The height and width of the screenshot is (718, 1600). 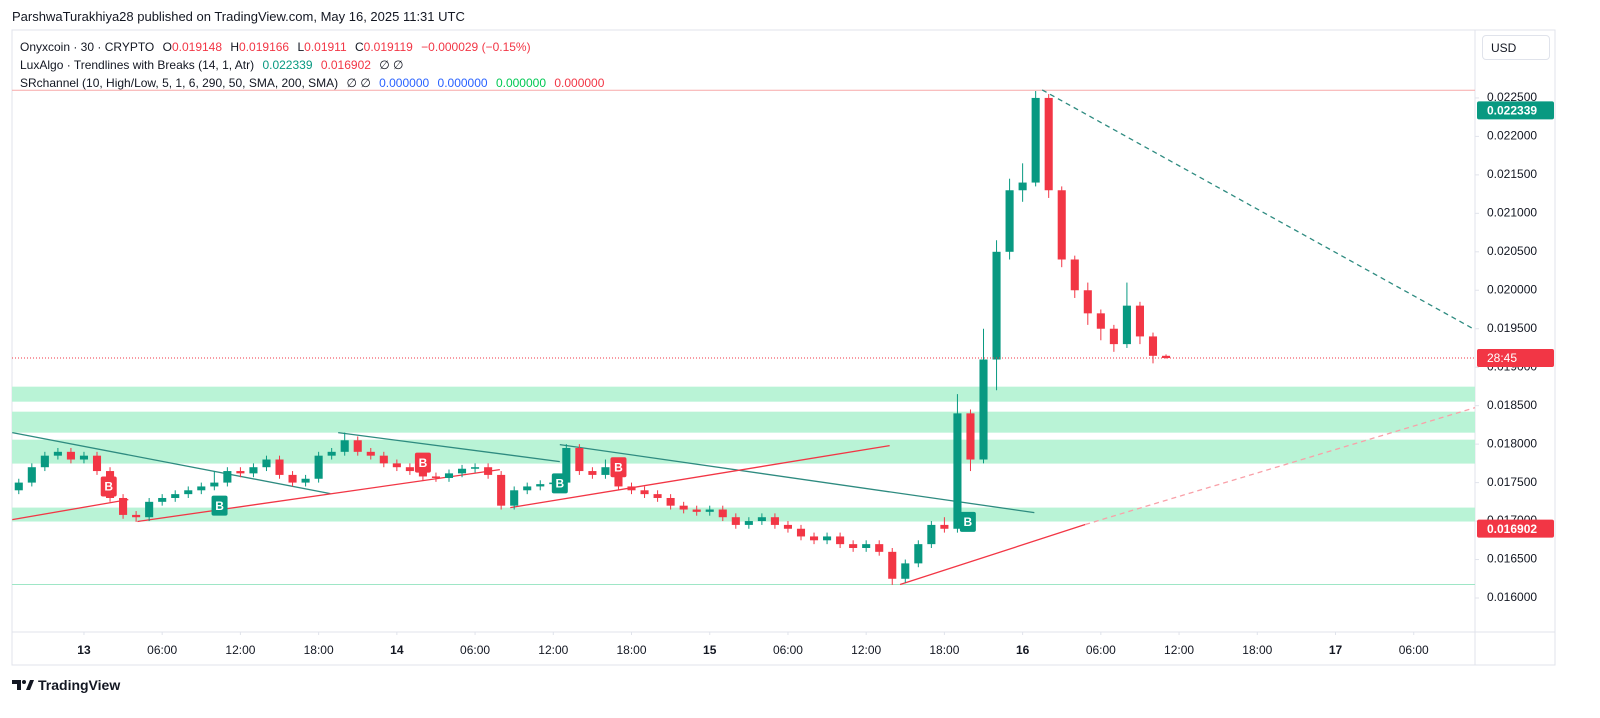 What do you see at coordinates (358, 83) in the screenshot?
I see `indicator-extra: ∅ ∅` at bounding box center [358, 83].